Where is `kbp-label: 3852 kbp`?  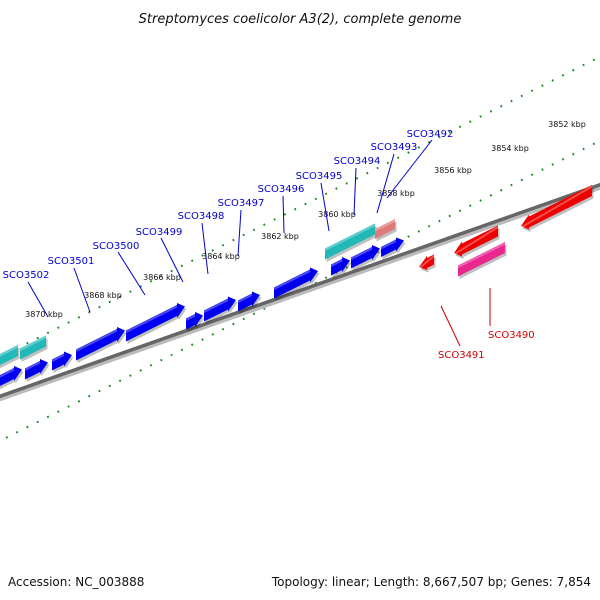
kbp-label: 3852 kbp is located at coordinates (567, 124).